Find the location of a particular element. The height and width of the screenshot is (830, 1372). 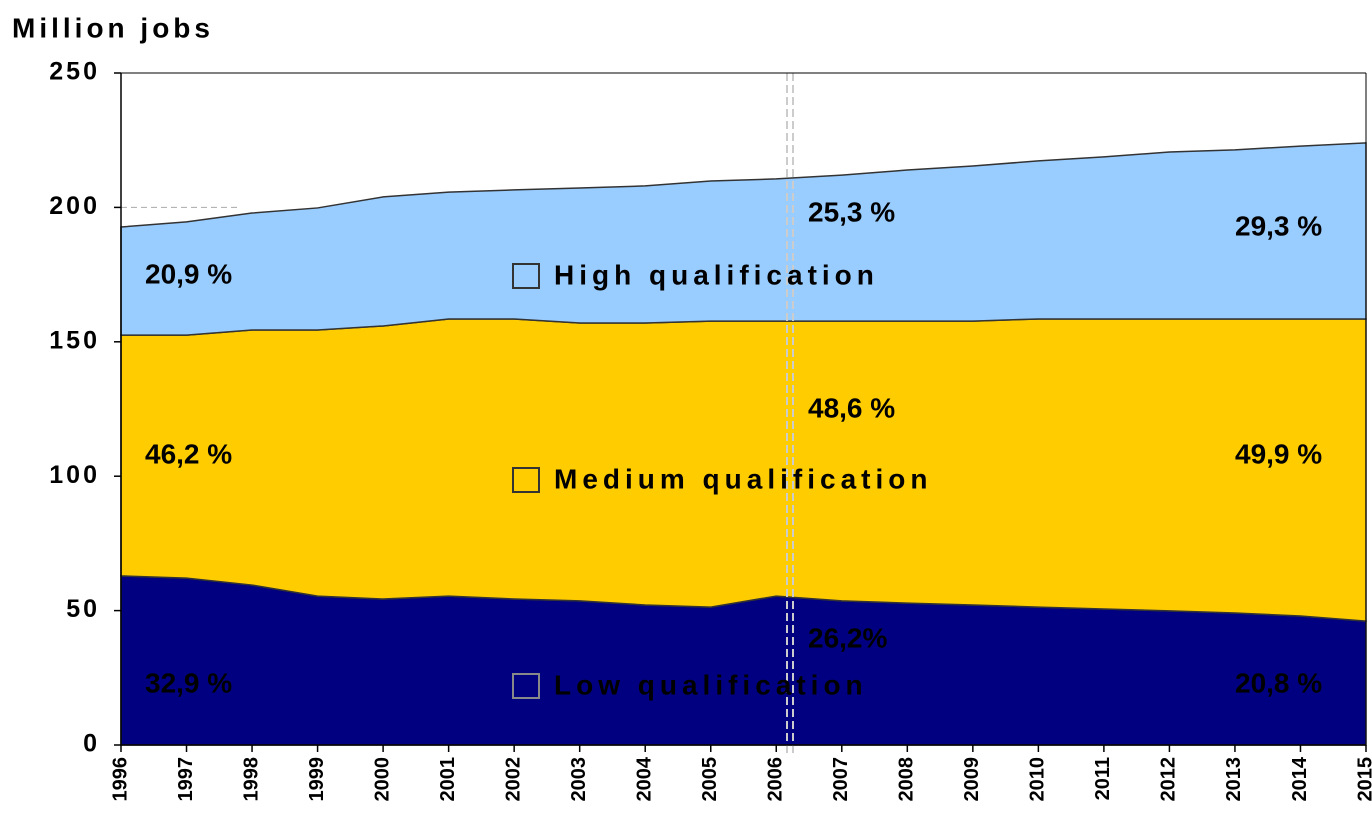

x-tick-label: 2014 is located at coordinates (1300, 778).